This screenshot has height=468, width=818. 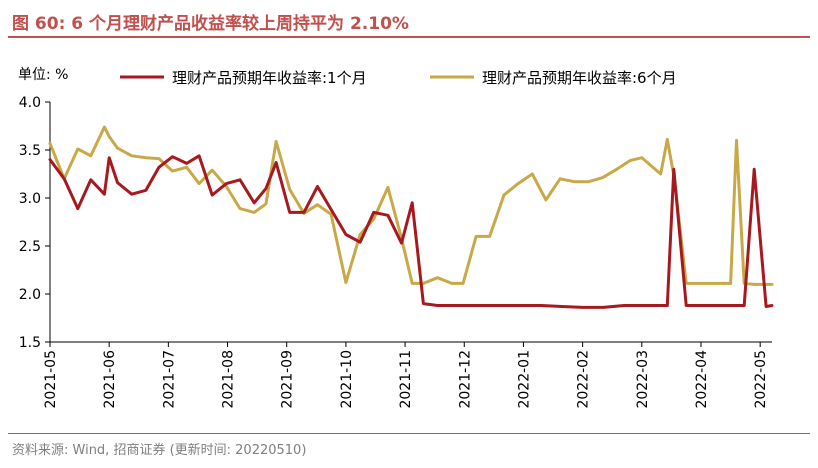 What do you see at coordinates (579, 78) in the screenshot?
I see `legend-label-2: 理财产品预期年收益率:6个月` at bounding box center [579, 78].